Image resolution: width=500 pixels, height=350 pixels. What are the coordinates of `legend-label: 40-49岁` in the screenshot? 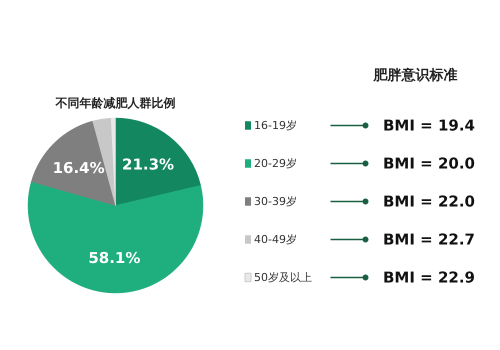 It's located at (275, 239).